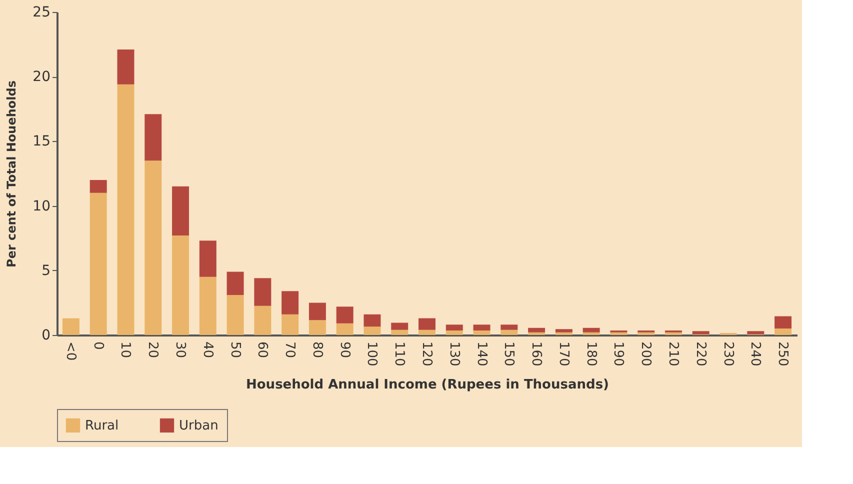 The width and height of the screenshot is (853, 484). Describe the element at coordinates (125, 350) in the screenshot. I see `x-tick-label: 10` at that location.